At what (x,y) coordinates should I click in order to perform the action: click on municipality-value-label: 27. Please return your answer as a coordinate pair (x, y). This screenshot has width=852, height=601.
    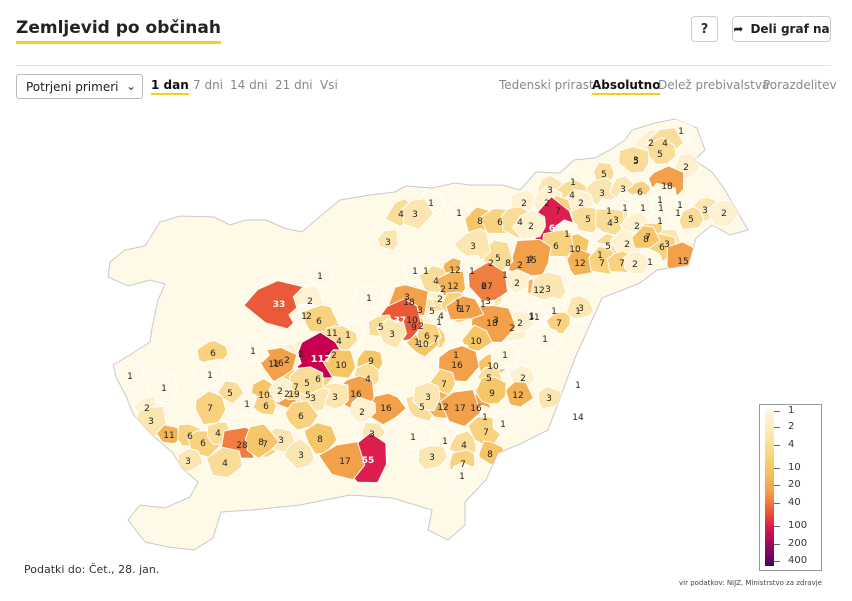
    Looking at the image, I should click on (486, 287).